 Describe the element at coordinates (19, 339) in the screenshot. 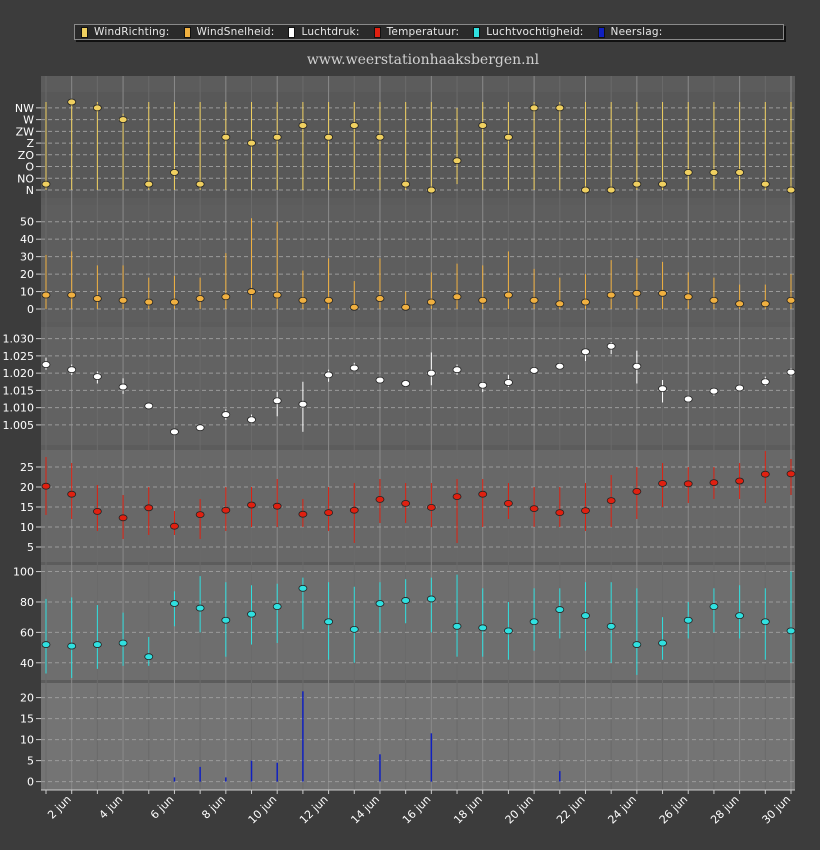

I see `y-tick-label: 1.030` at that location.